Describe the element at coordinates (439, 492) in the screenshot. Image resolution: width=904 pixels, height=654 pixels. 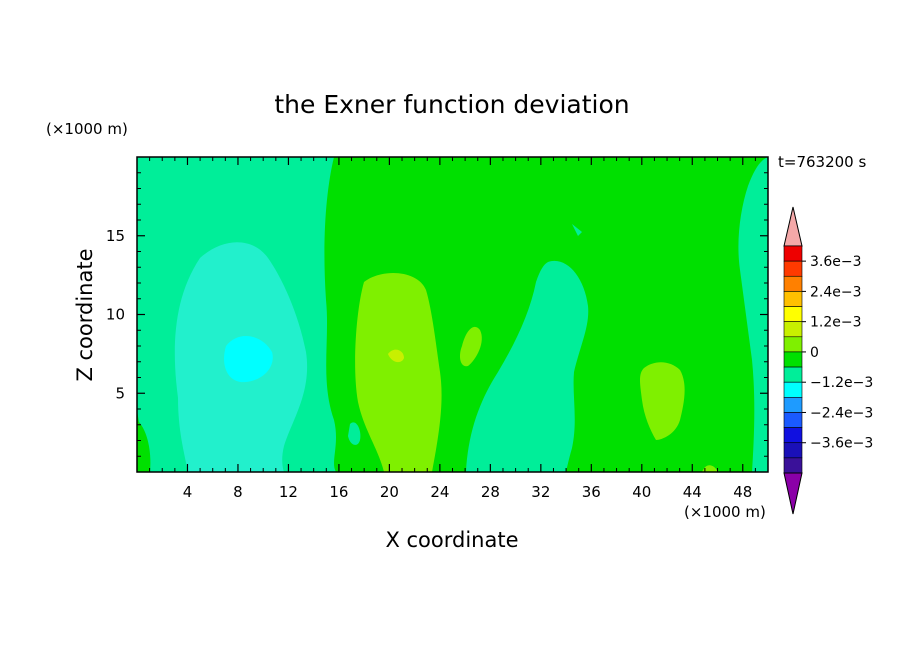
I see `x-tick-label: 24` at that location.